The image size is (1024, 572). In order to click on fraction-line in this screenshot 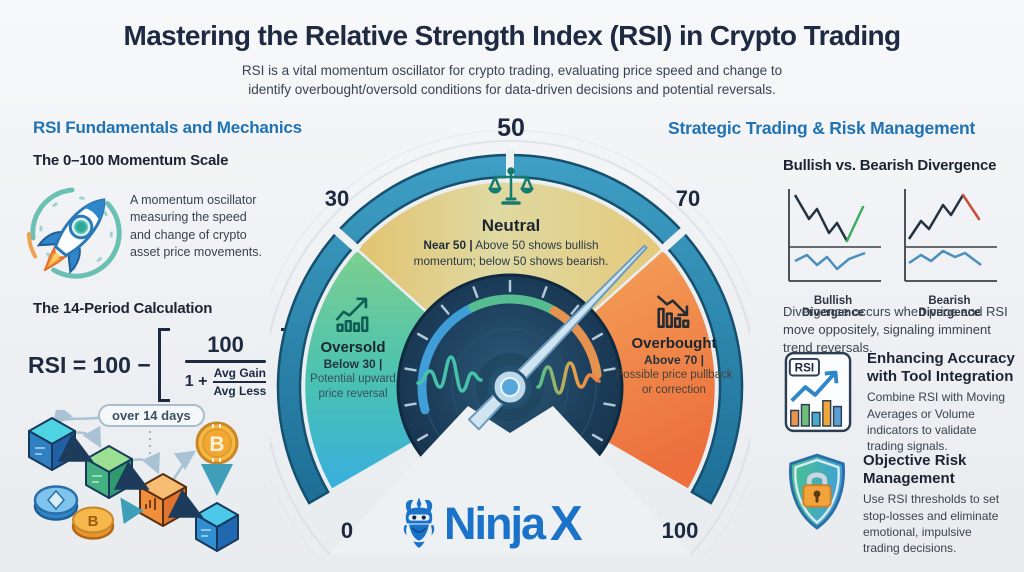, I will do `click(225, 361)`.